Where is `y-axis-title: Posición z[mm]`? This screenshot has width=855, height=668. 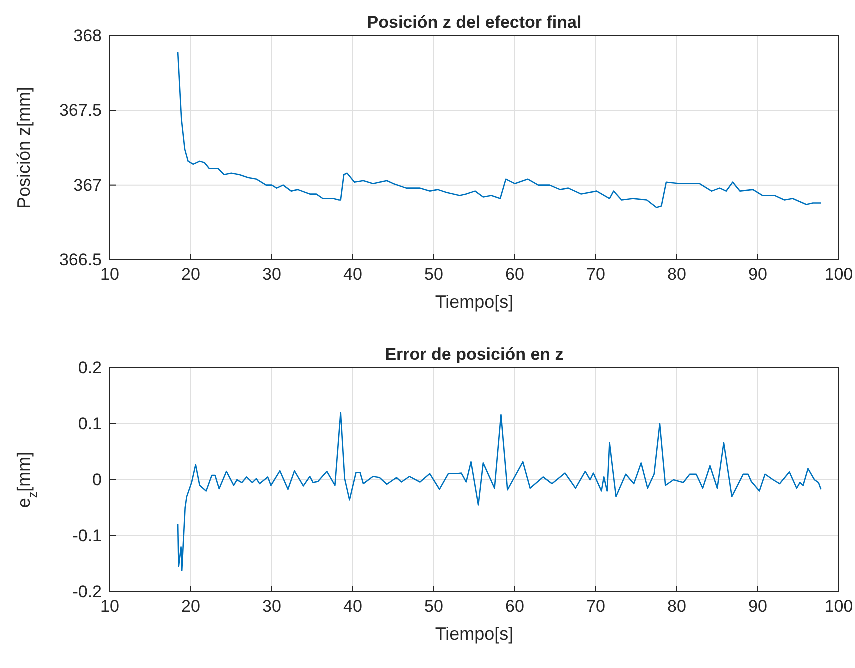 y-axis-title: Posición z[mm] is located at coordinates (24, 148).